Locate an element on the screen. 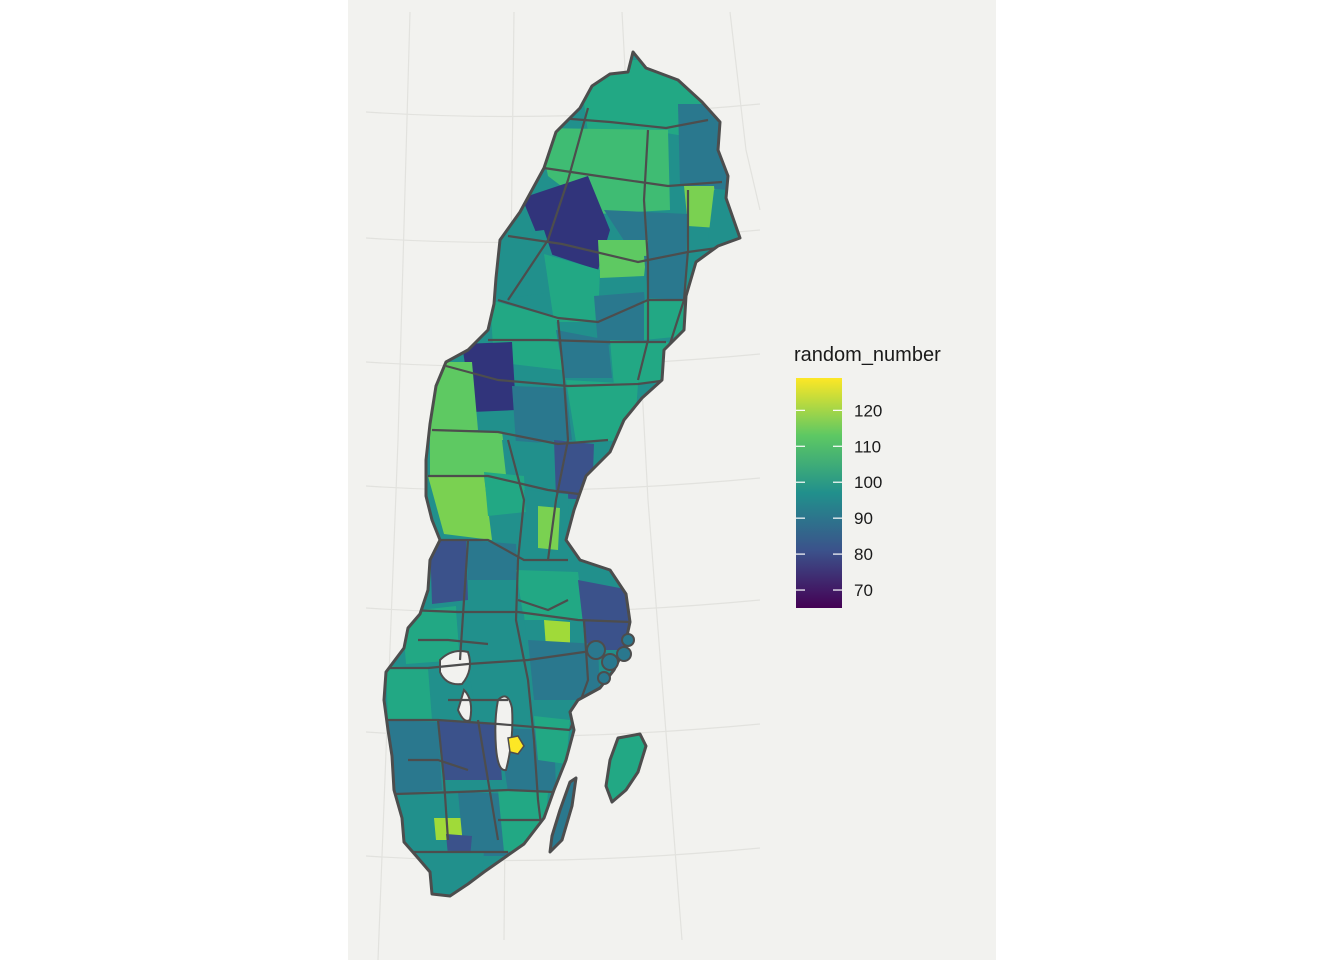 The width and height of the screenshot is (1344, 960). lake-vanern-south is located at coordinates (464, 705).